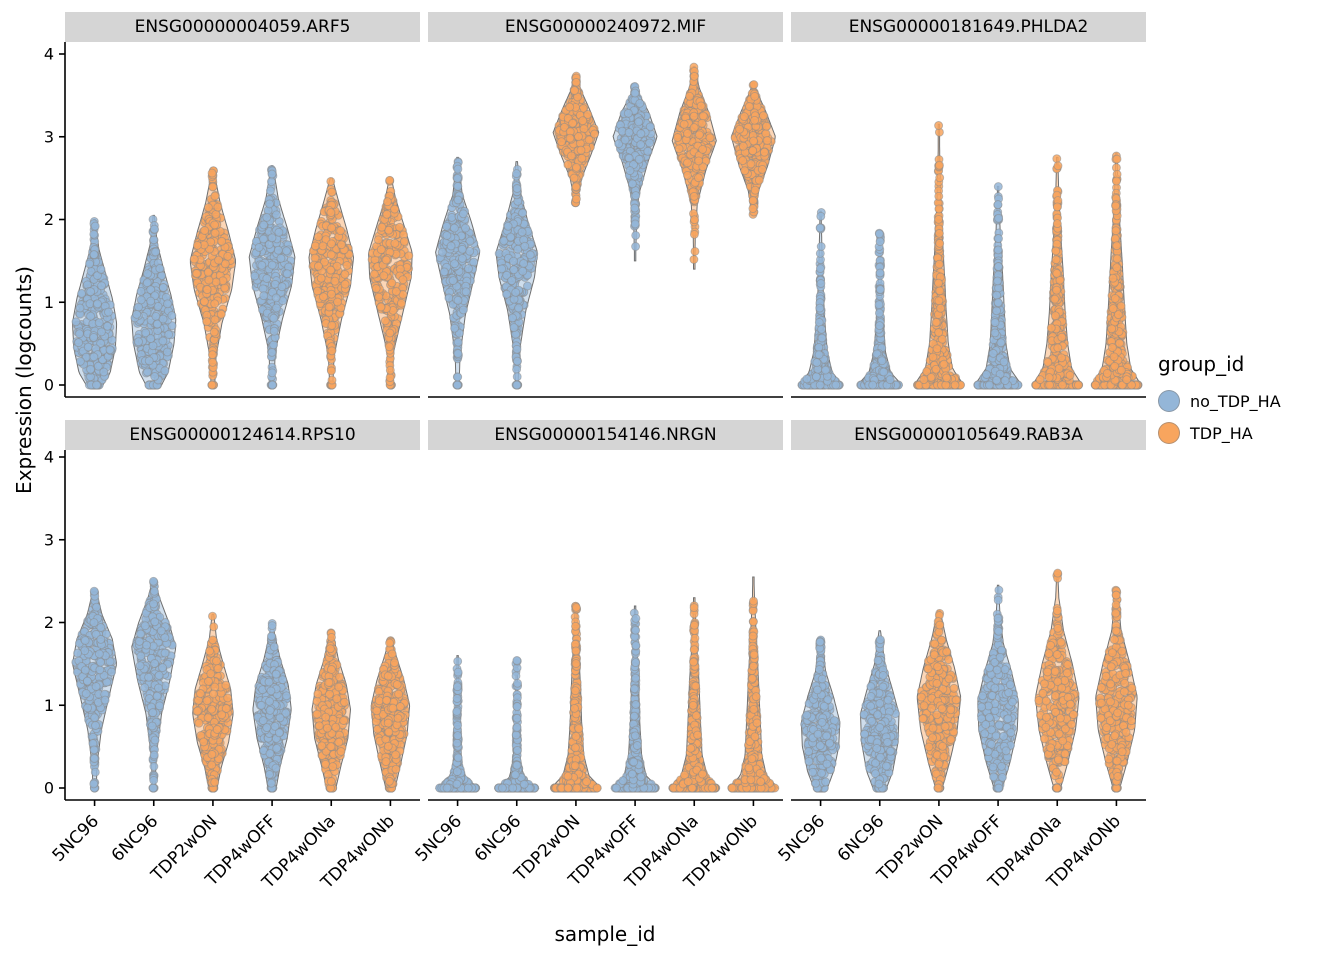 The height and width of the screenshot is (960, 1344). I want to click on points-5NC96, so click(94, 303).